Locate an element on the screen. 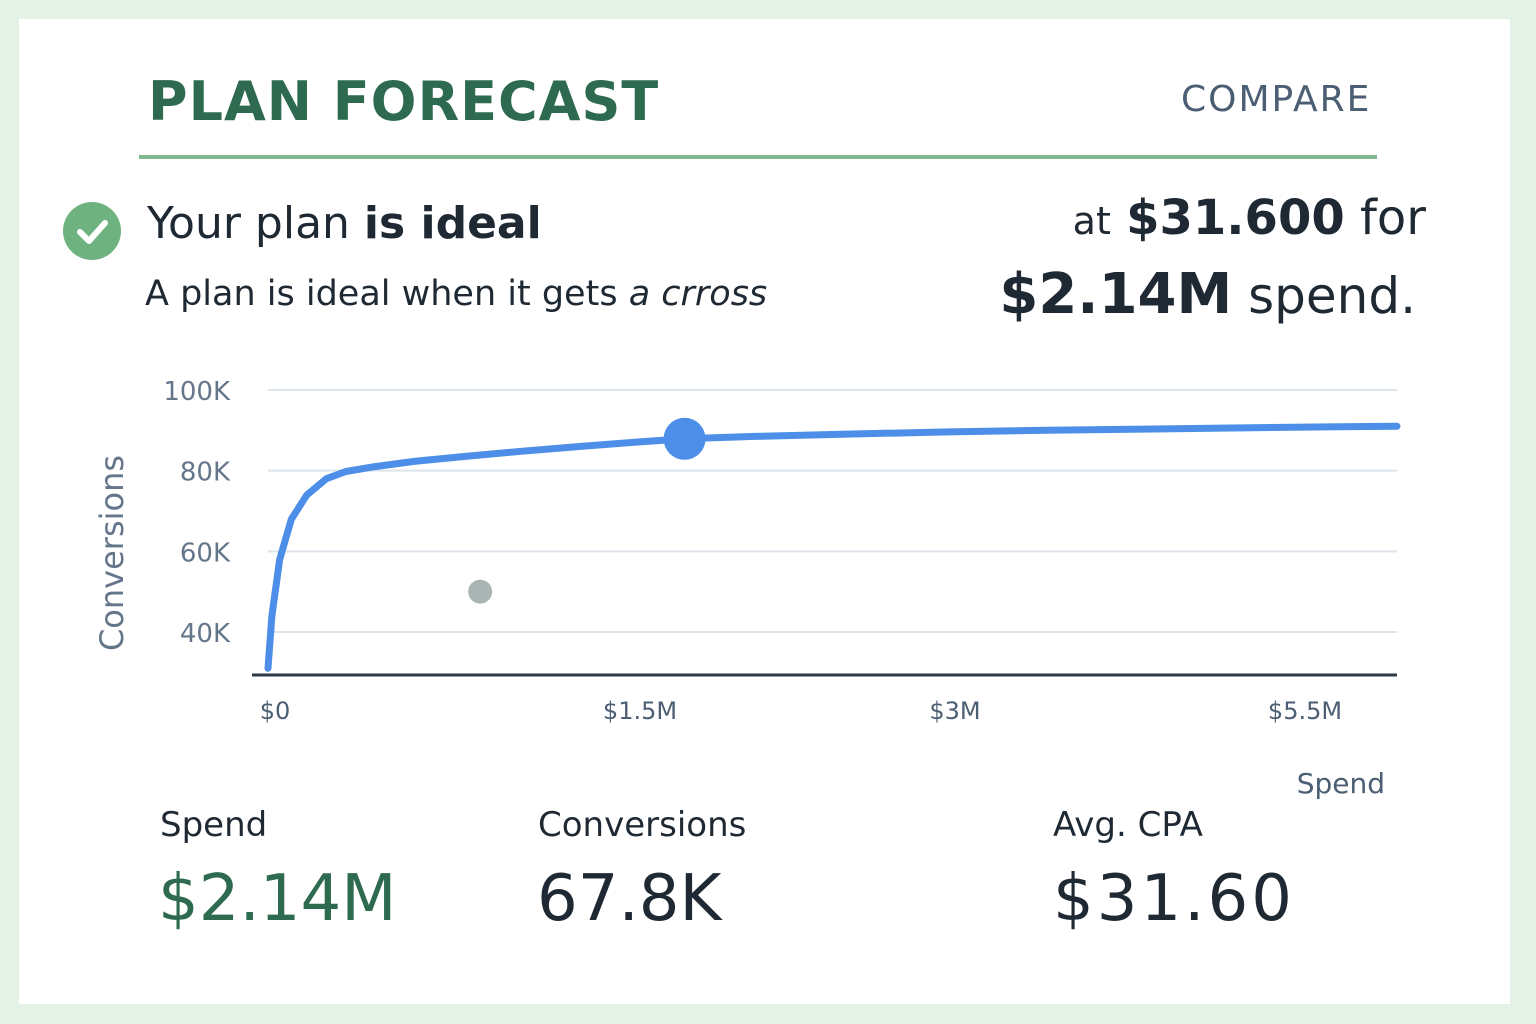 This screenshot has height=1024, width=1536. spend-metric-value: $2.14M is located at coordinates (277, 899).